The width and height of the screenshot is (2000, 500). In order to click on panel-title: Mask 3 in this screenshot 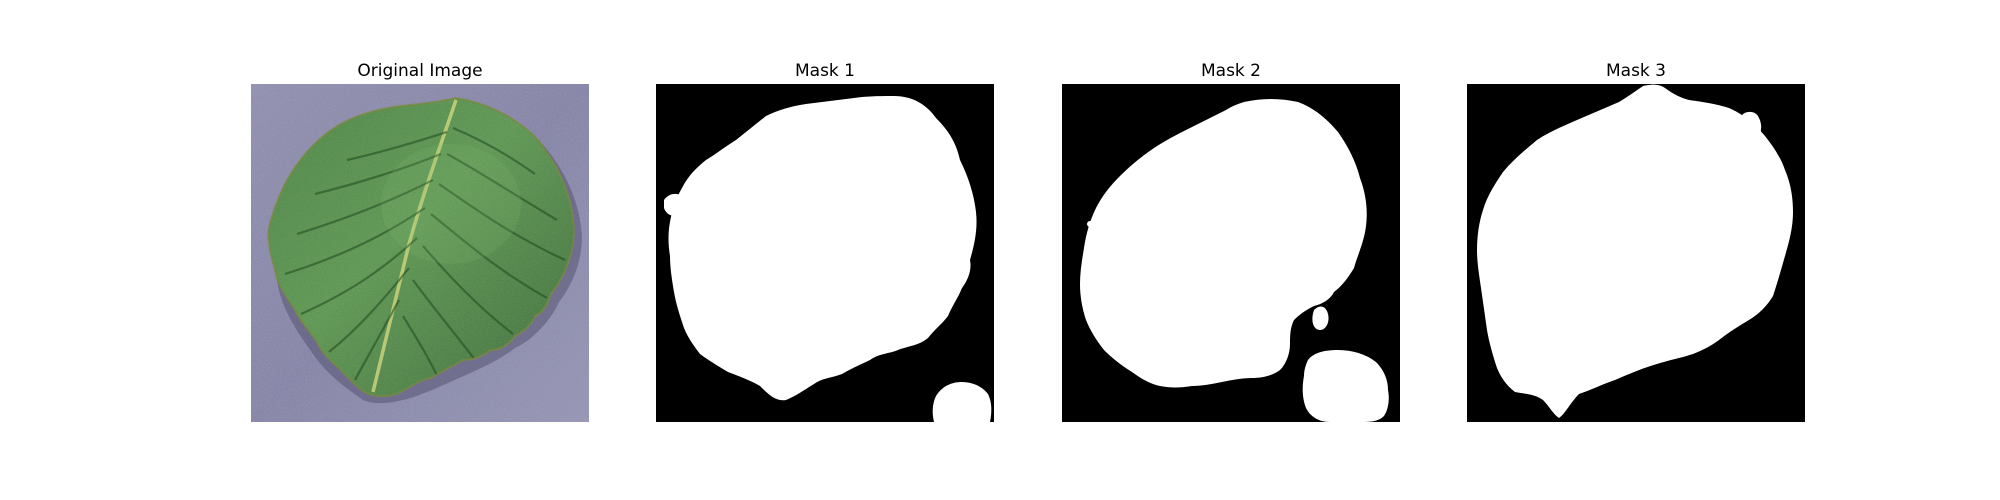, I will do `click(1635, 71)`.